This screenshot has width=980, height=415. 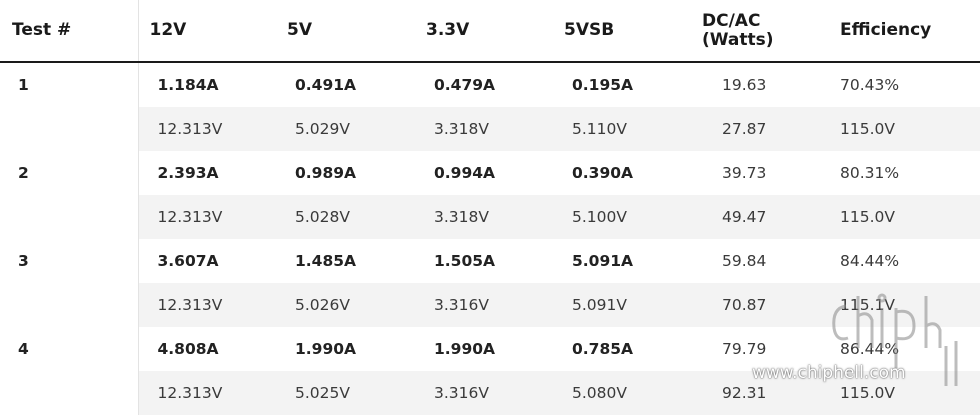 What do you see at coordinates (207, 173) in the screenshot?
I see `current-cell: 2.393A` at bounding box center [207, 173].